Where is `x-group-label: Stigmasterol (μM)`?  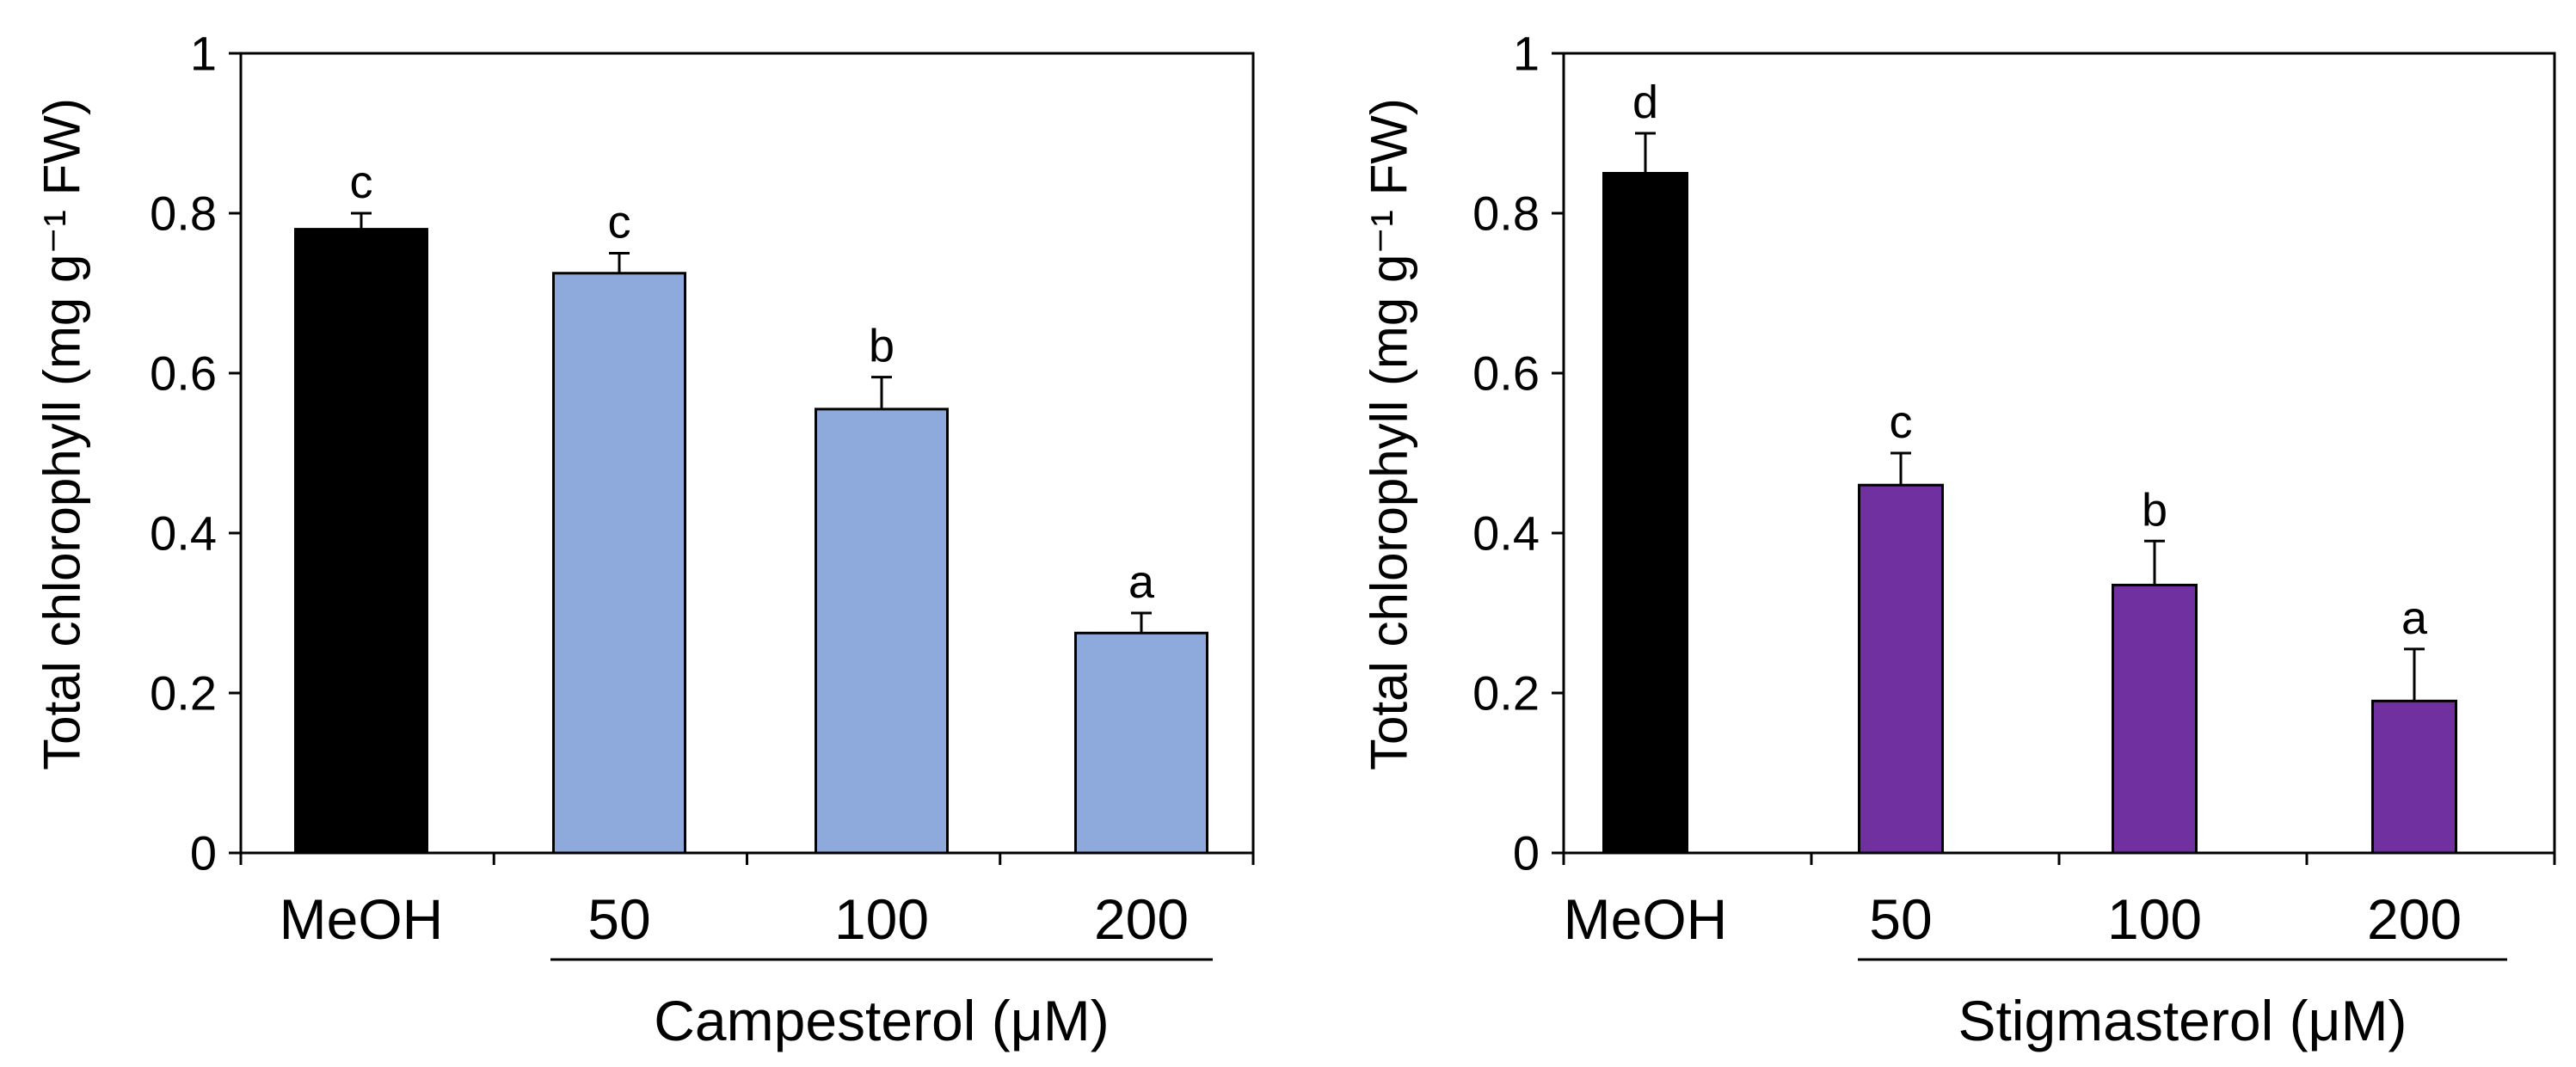
x-group-label: Stigmasterol (μM) is located at coordinates (2182, 1020).